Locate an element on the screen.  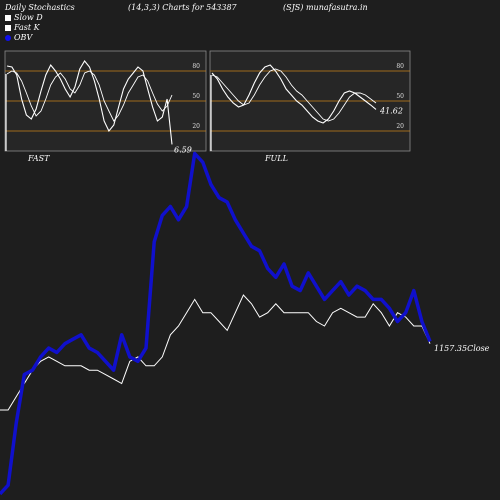
chart-subtitle: (14,3,3) Charts for 543387 is located at coordinates (182, 7).